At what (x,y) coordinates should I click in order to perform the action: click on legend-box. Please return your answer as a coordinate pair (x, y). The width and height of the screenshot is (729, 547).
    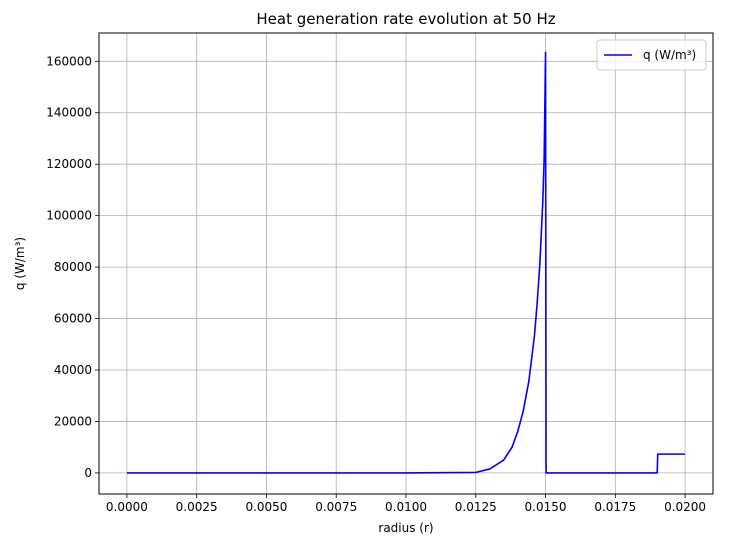
    Looking at the image, I should click on (651, 55).